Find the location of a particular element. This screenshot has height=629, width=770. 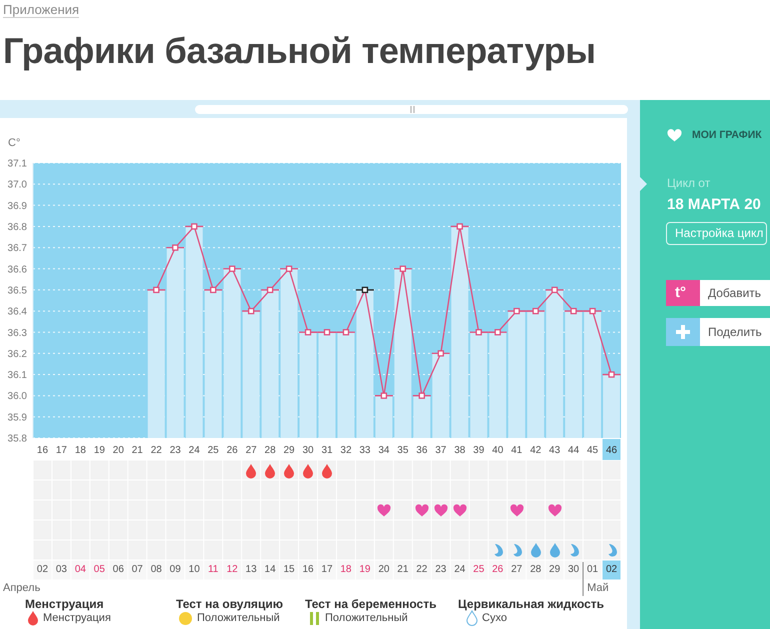

text: 08 is located at coordinates (156, 570).